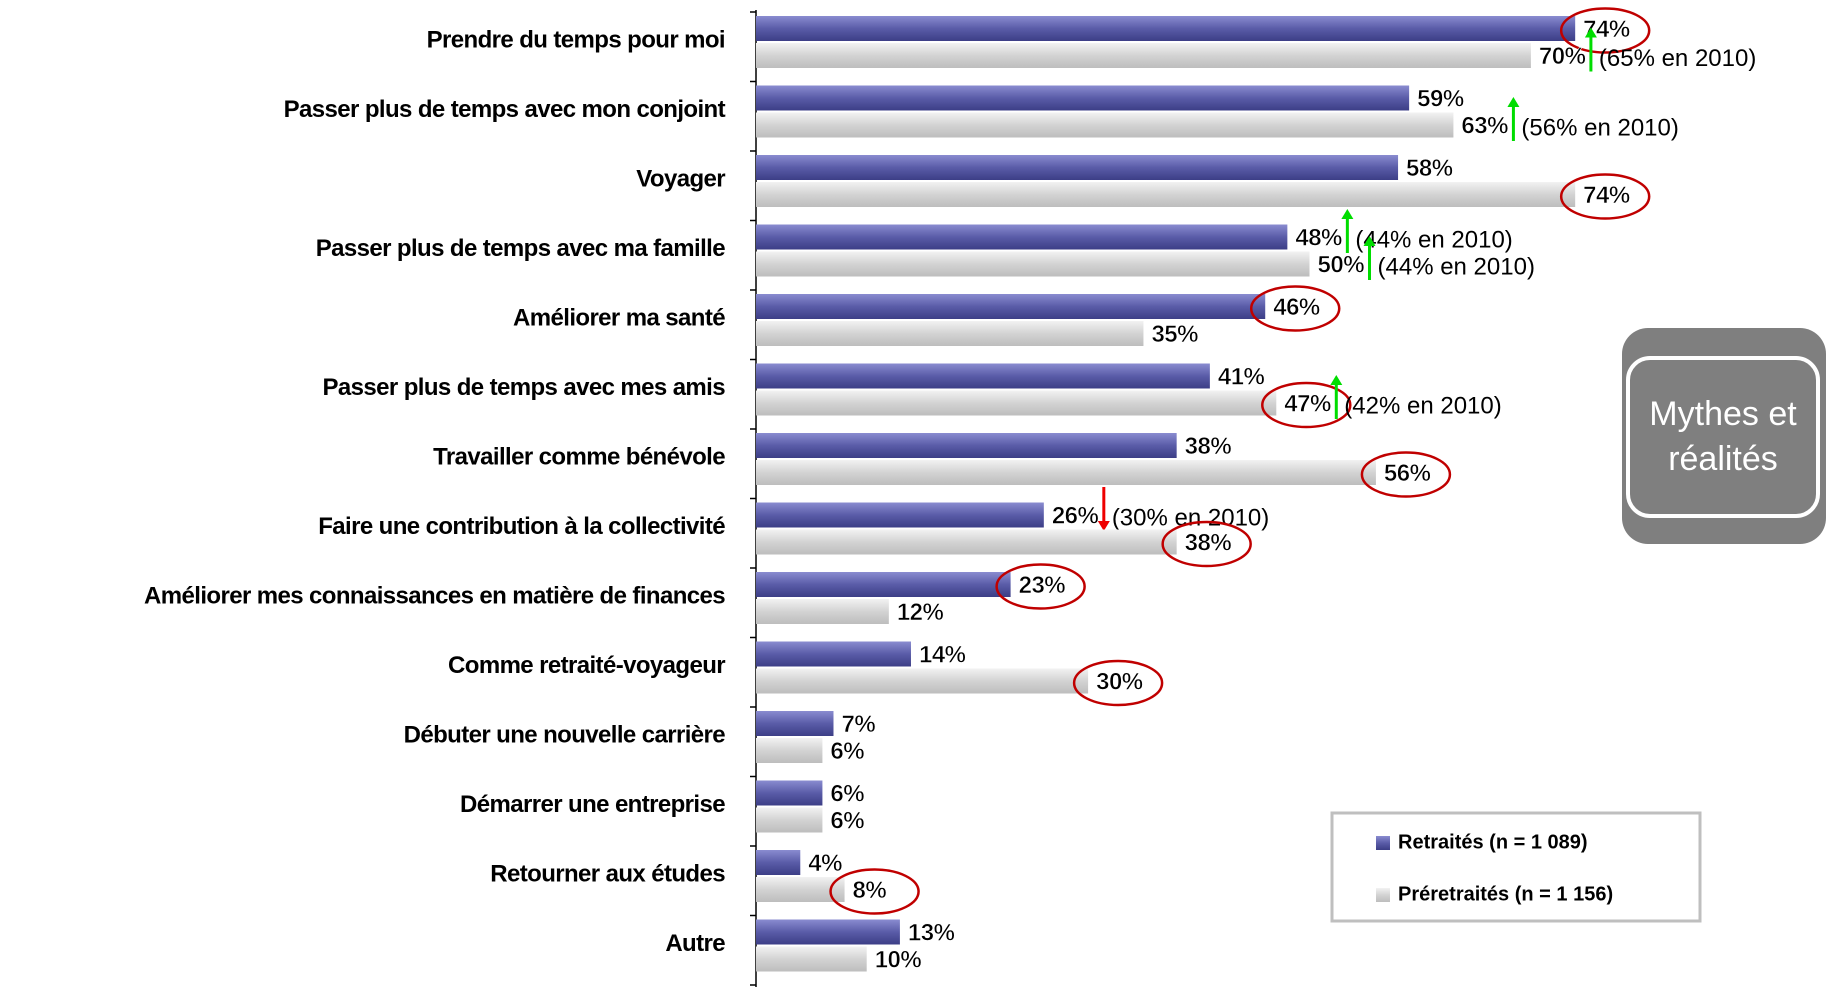 The image size is (1826, 990). I want to click on value-label: 10%, so click(898, 959).